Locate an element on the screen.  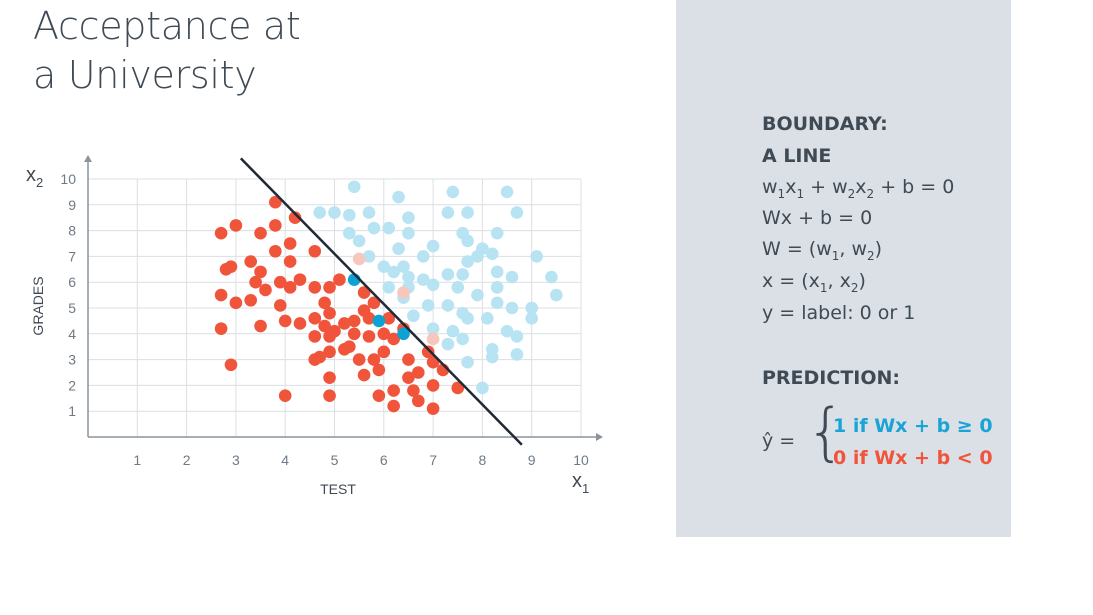
y-tick-label: 8 is located at coordinates (72, 231).